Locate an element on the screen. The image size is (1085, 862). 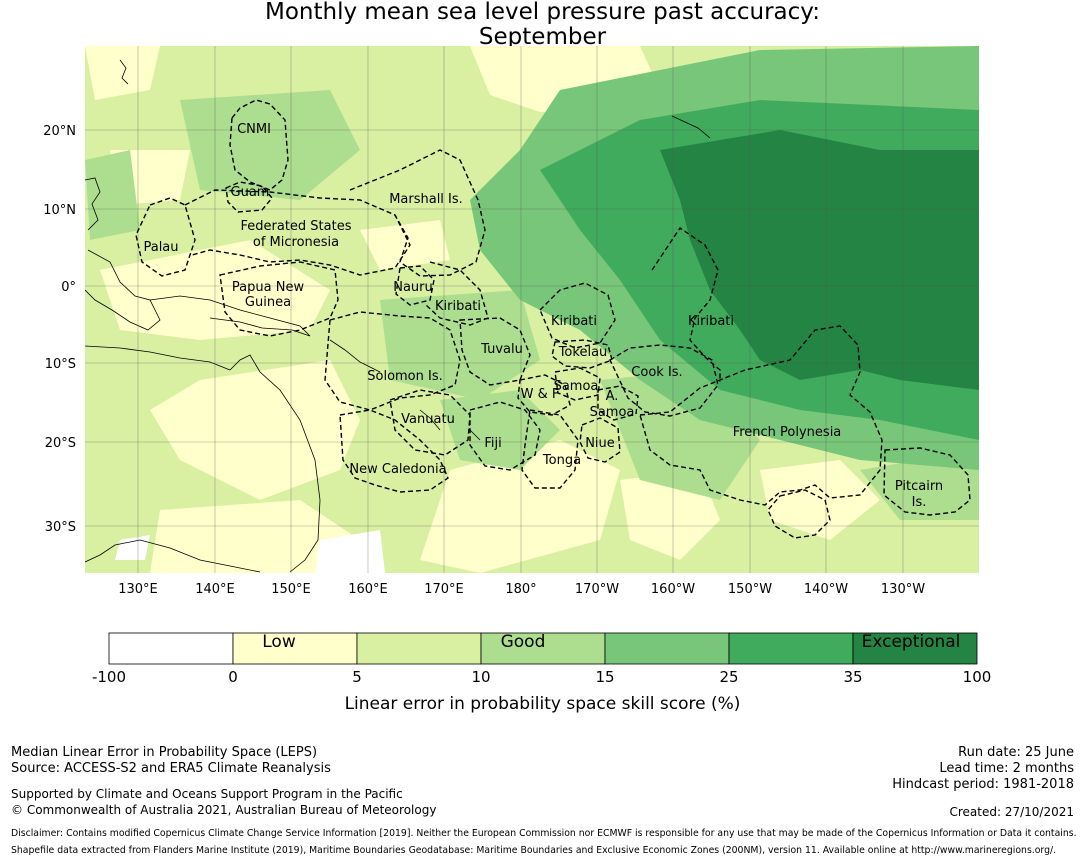
eez-tonga is located at coordinates (550, 449).